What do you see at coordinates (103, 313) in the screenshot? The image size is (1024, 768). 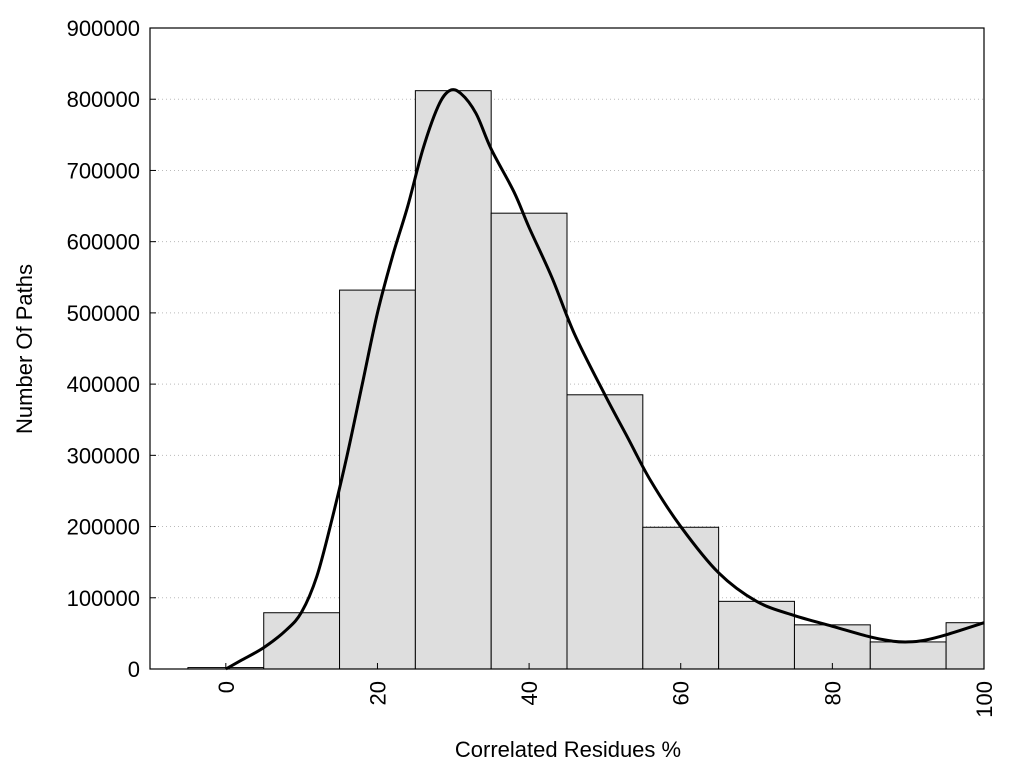 I see `y-tick-label-5: 500000` at bounding box center [103, 313].